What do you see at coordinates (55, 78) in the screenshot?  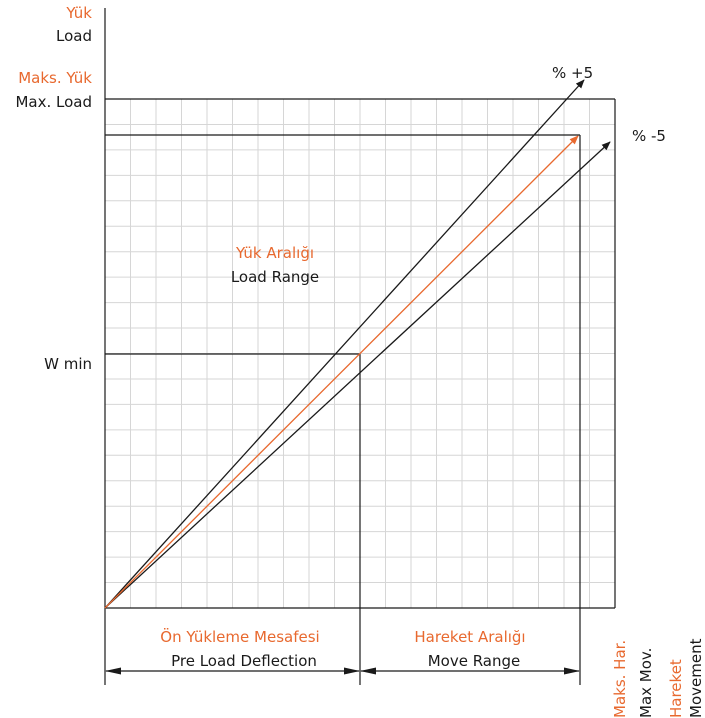 I see `max-load-label-tr: Maks. Yük` at bounding box center [55, 78].